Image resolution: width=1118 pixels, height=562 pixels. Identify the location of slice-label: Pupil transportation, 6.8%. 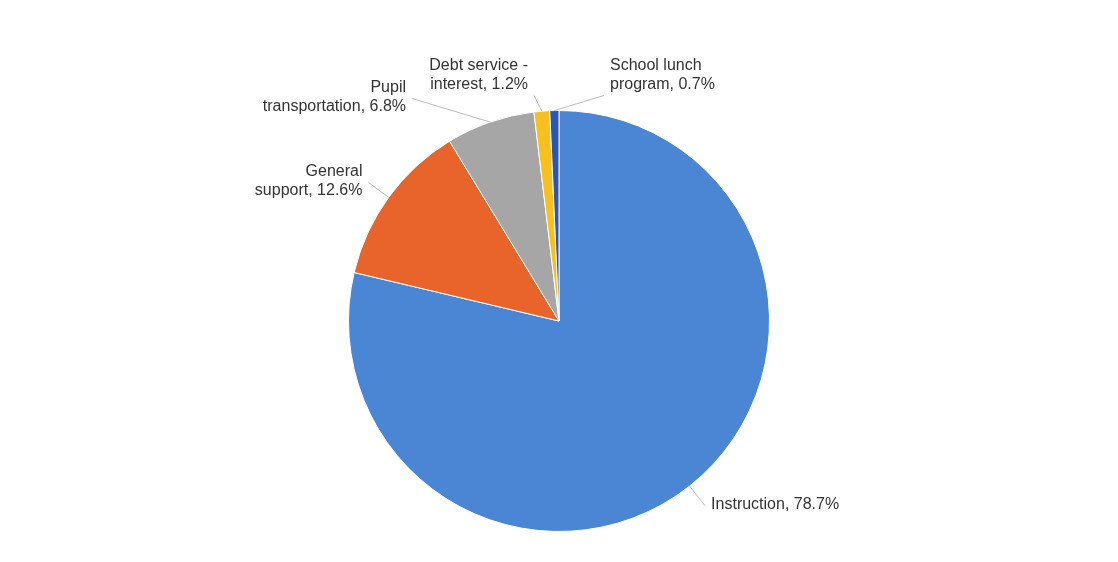
(334, 95).